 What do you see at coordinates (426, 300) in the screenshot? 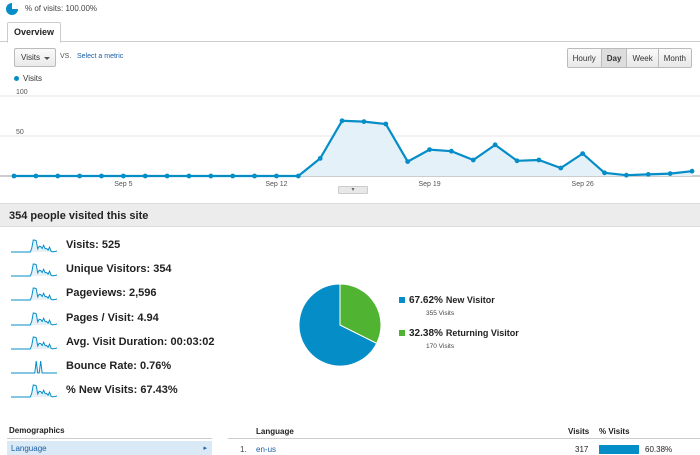
I see `new-visitor-pct: 67.62%` at bounding box center [426, 300].